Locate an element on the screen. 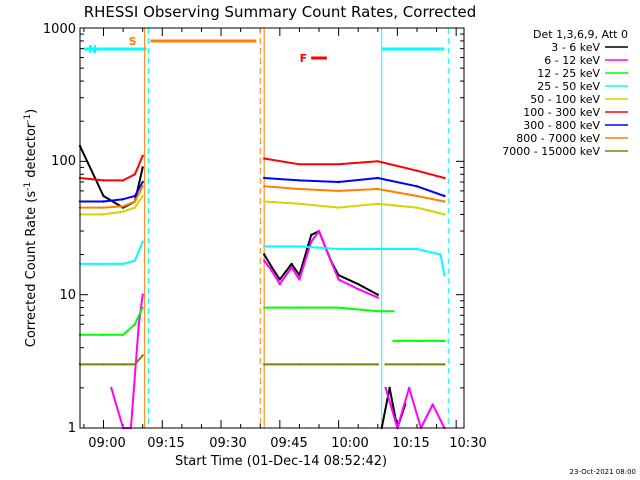 The image size is (640, 480). y-tick-label: 1000 is located at coordinates (59, 29).